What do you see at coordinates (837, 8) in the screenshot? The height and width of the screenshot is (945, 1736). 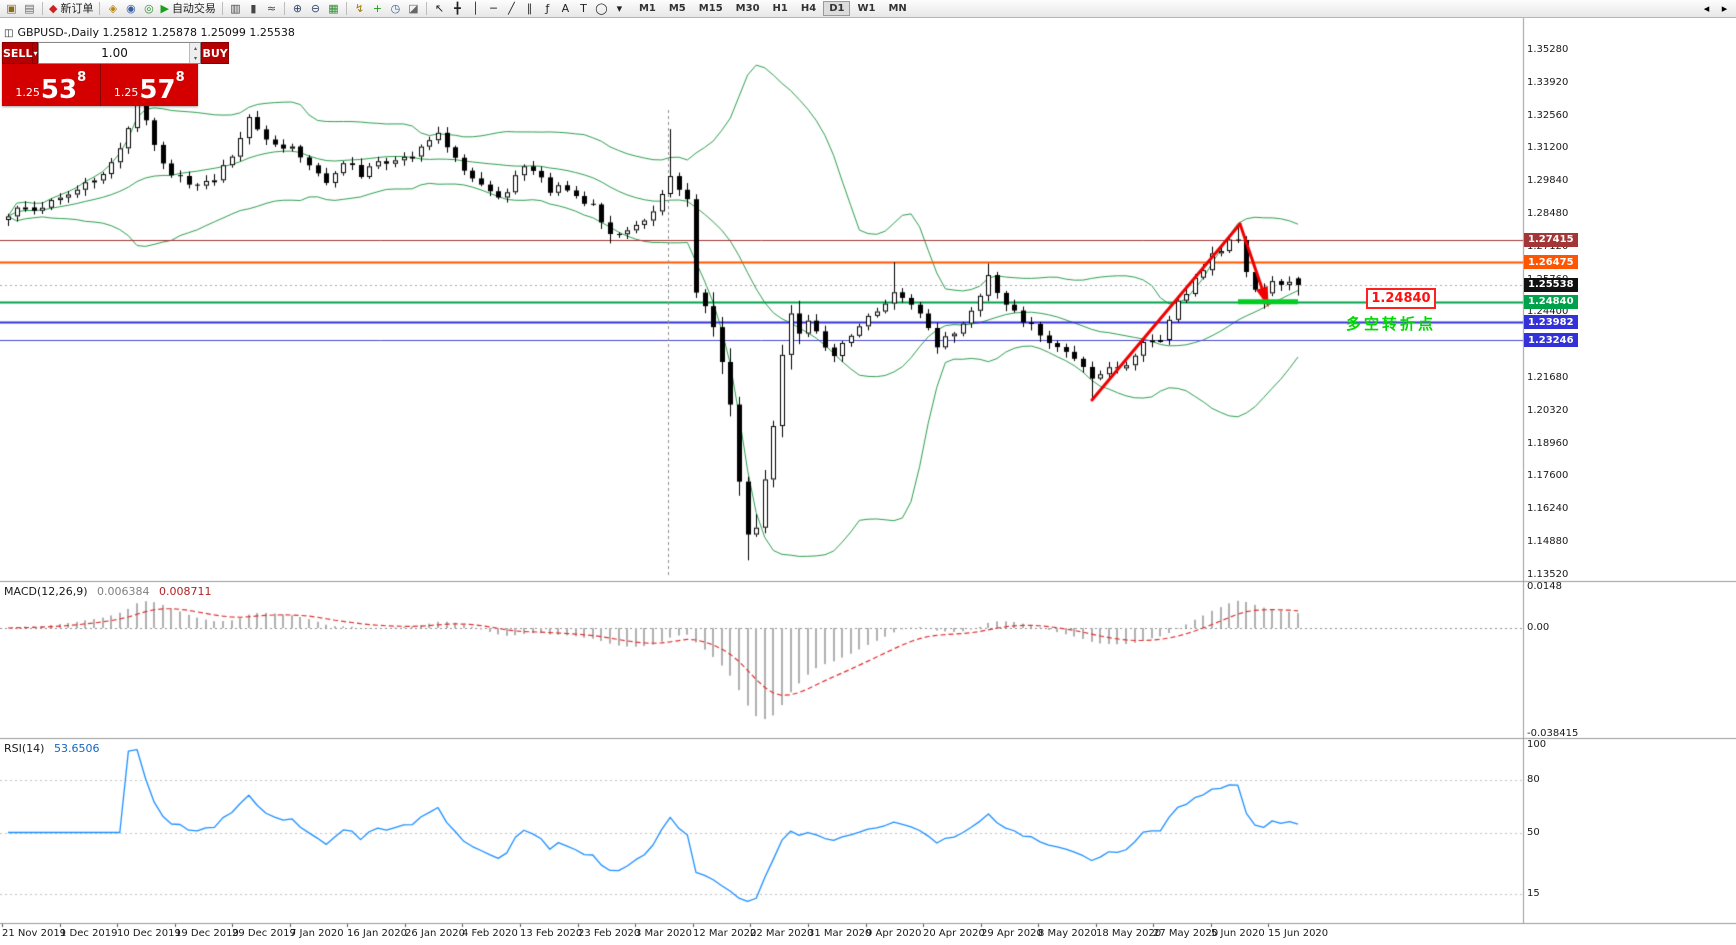 I see `timeframe-d1-button: D1` at bounding box center [837, 8].